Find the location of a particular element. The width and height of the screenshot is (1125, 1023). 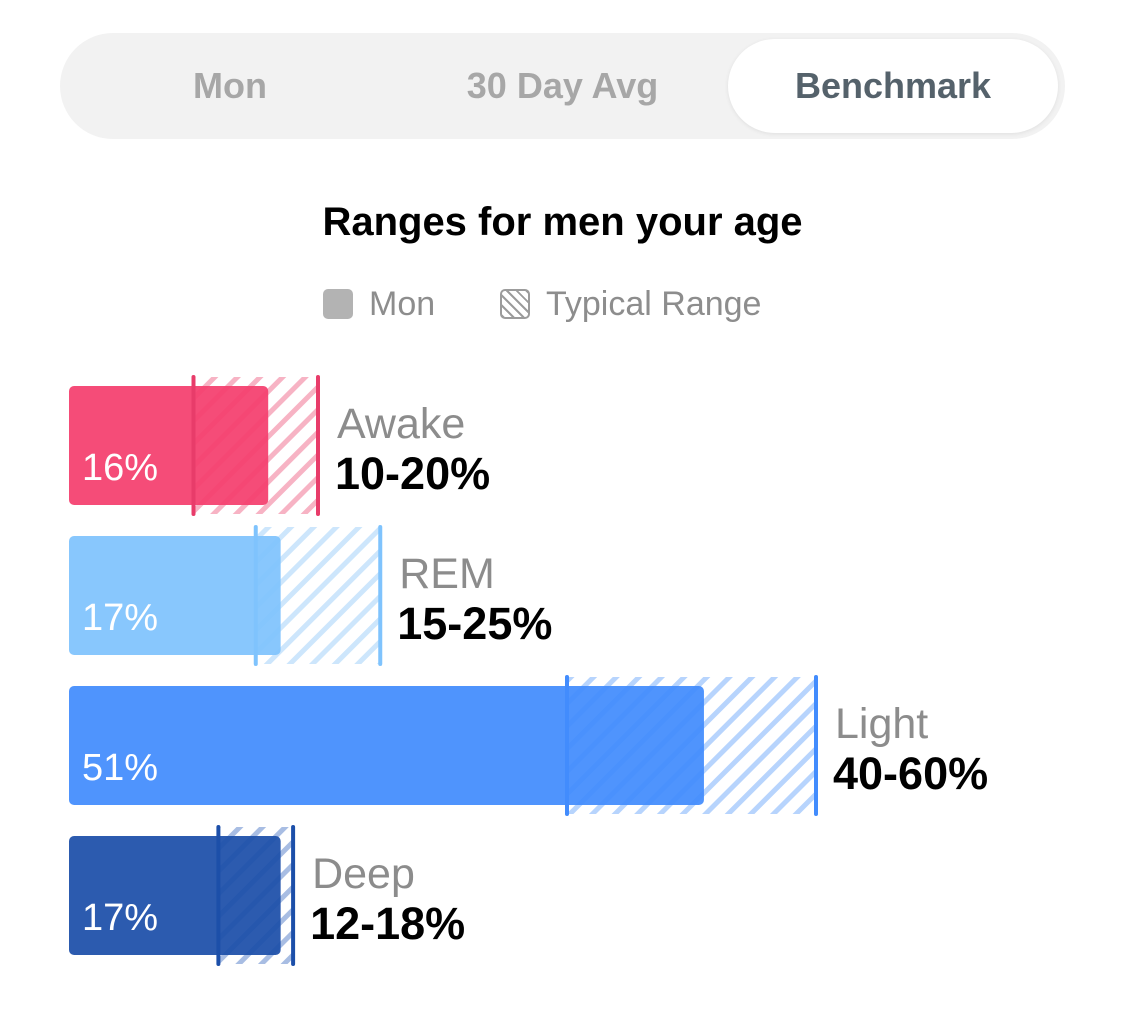

stage-name-deep: Deep is located at coordinates (363, 874).